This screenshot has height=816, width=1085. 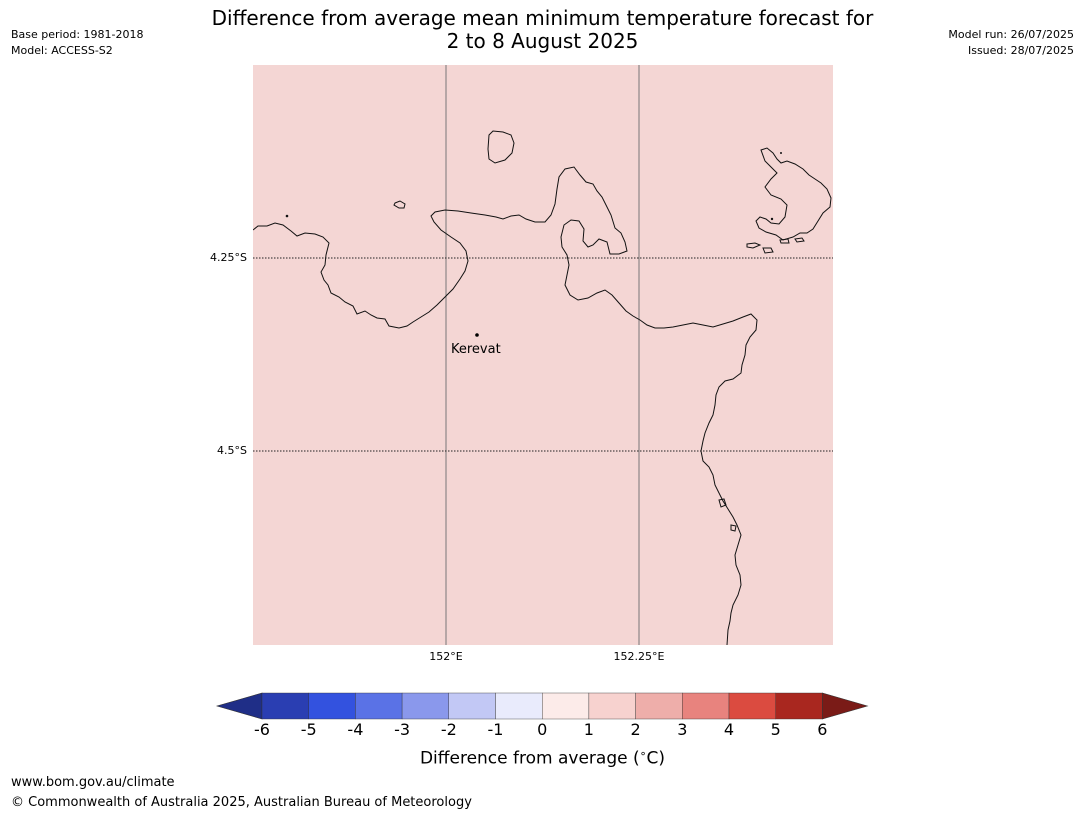 I want to click on colorbar-title: Difference from average (∘C), so click(x=542, y=758).